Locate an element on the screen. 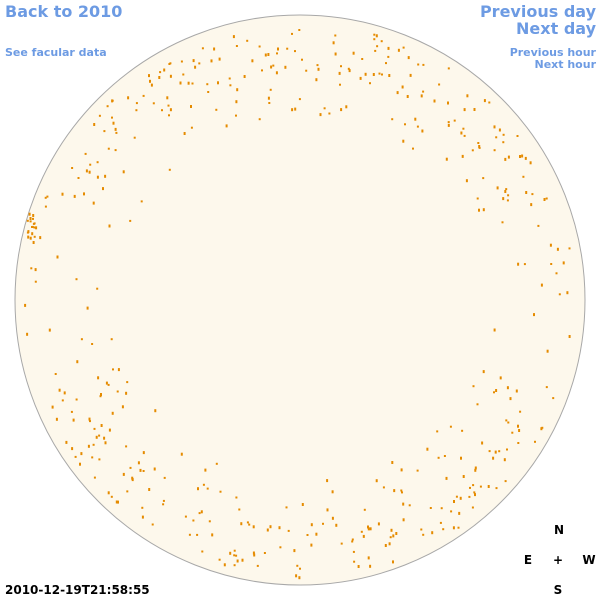  next-day-link: Next day is located at coordinates (556, 28).